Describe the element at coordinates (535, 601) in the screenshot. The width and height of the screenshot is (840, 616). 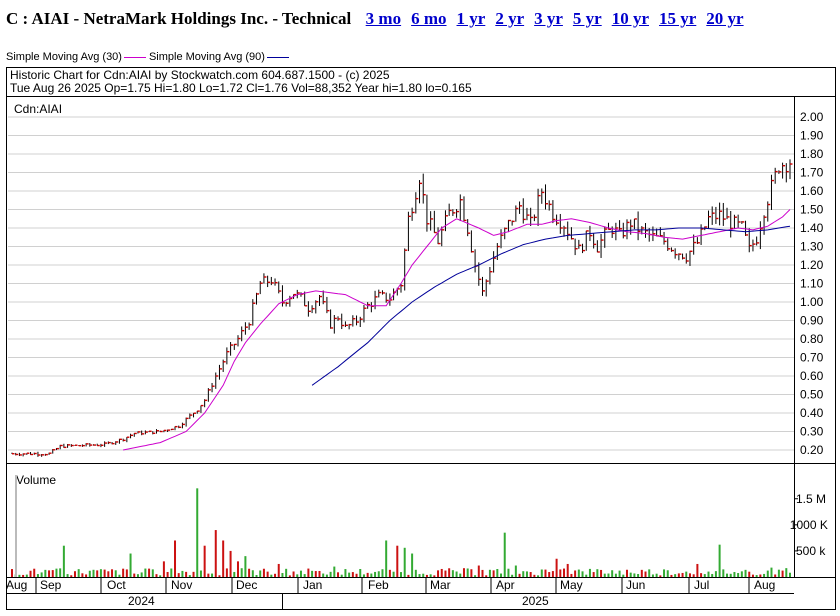
I see `year-label: 2025` at that location.